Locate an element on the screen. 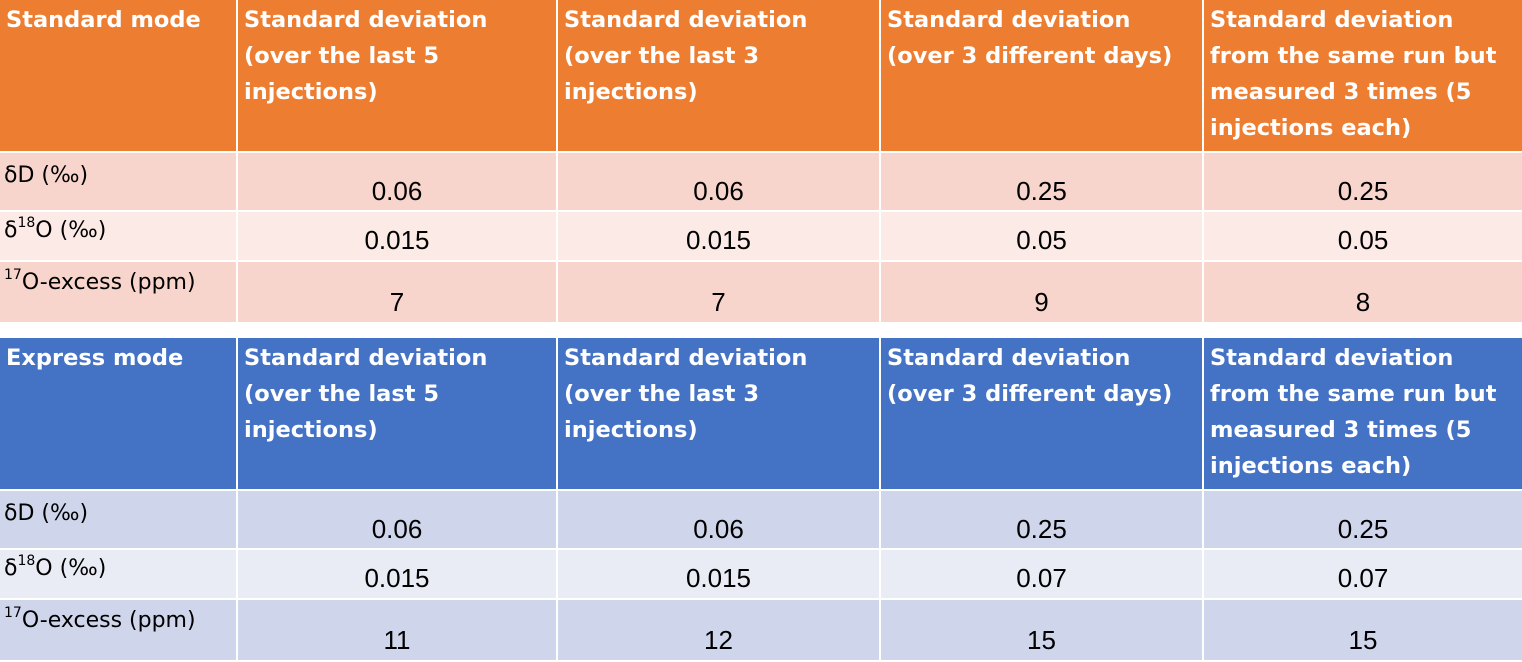 Image resolution: width=1522 pixels, height=662 pixels. standard-row-dD: δD (‰) 0.06 0.06 0.25 0.25 is located at coordinates (761, 182).